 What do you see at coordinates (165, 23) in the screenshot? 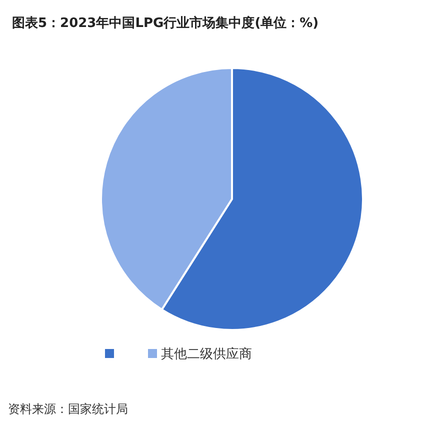
I see `chart-title: 图表5：2023年中国LPG行业市场集中度(单位：%)` at bounding box center [165, 23].